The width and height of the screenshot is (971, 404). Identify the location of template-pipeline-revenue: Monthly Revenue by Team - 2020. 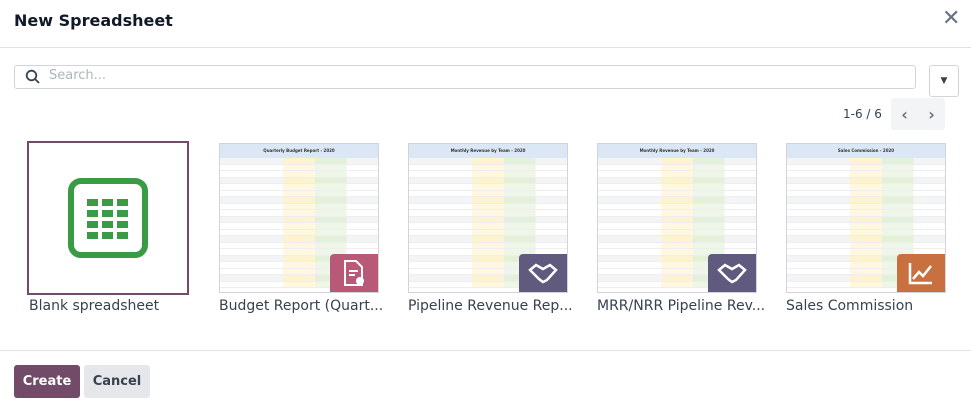
(488, 218).